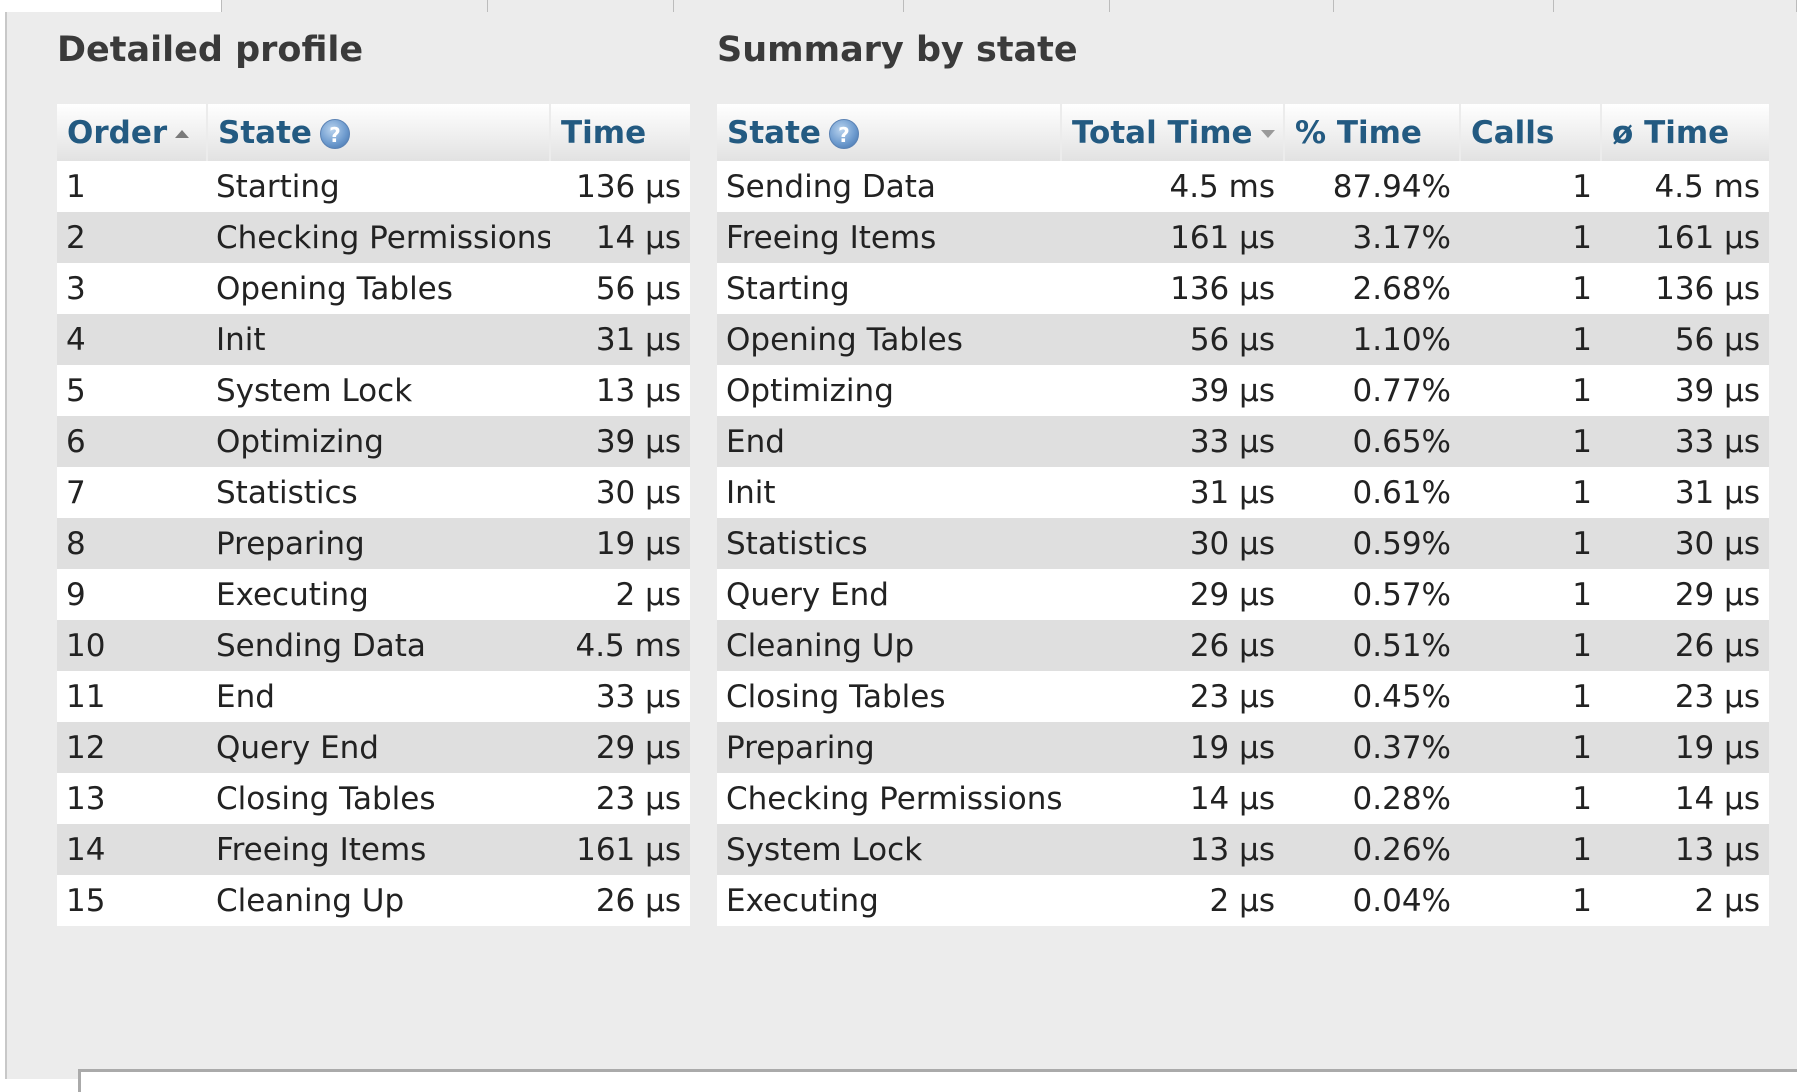  What do you see at coordinates (111, 6) in the screenshot?
I see `tab-active` at bounding box center [111, 6].